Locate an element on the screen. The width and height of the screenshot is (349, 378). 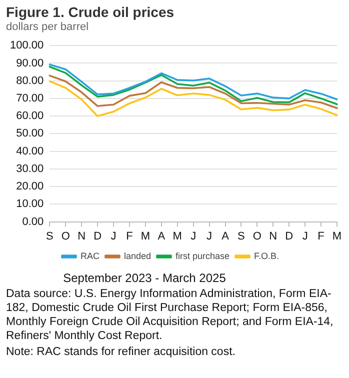
y-tick-label: 80.00 is located at coordinates (30, 80).